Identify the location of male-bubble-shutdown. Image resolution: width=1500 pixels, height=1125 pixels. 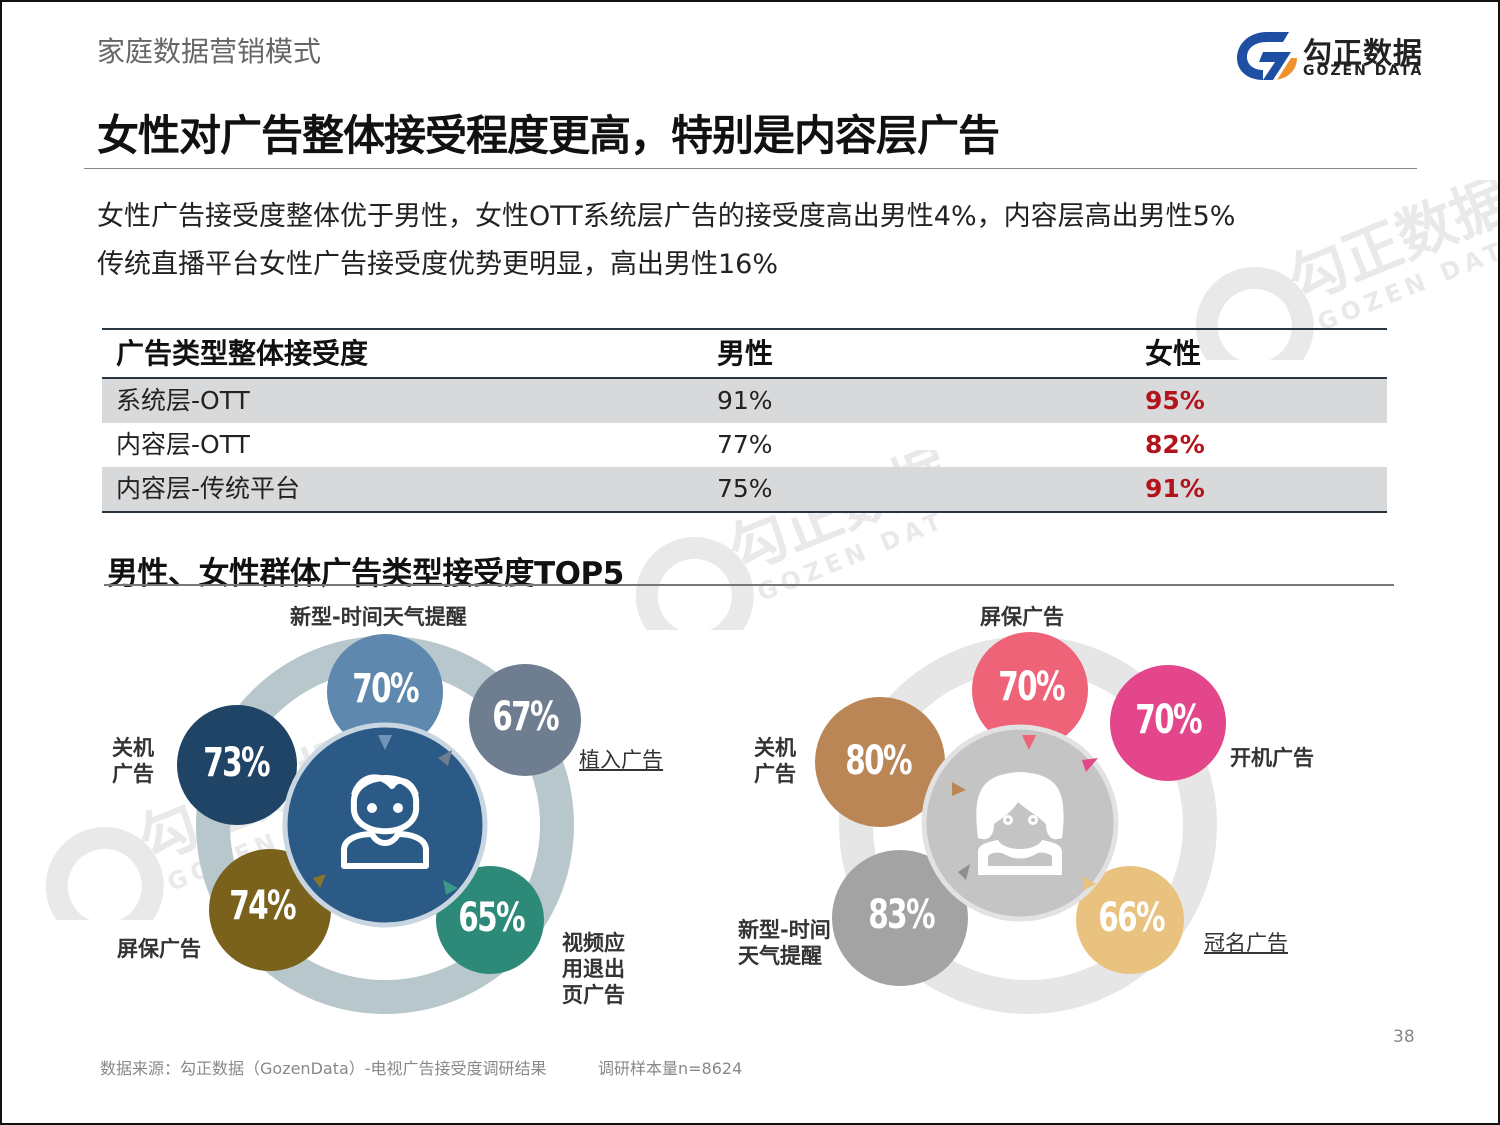
(237, 765).